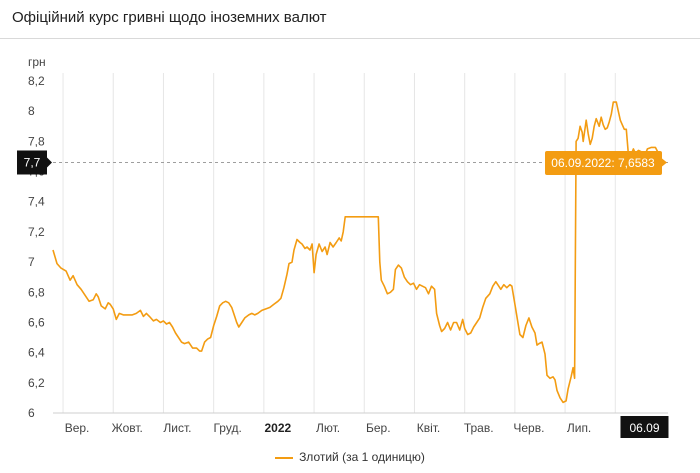 The image size is (700, 473). I want to click on x-tick-label: Вер., so click(77, 428).